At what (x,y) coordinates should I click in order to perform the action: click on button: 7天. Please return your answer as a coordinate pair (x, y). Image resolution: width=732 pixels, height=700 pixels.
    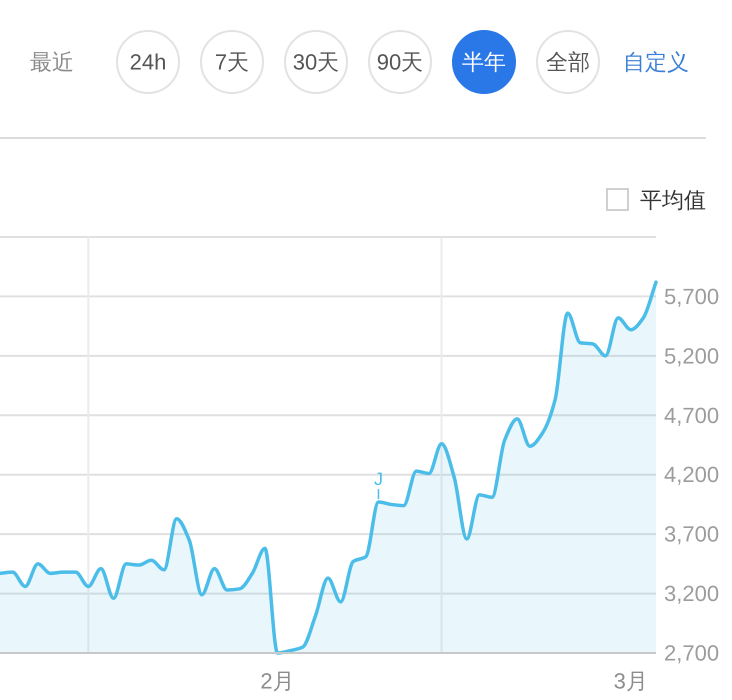
    Looking at the image, I should click on (232, 62).